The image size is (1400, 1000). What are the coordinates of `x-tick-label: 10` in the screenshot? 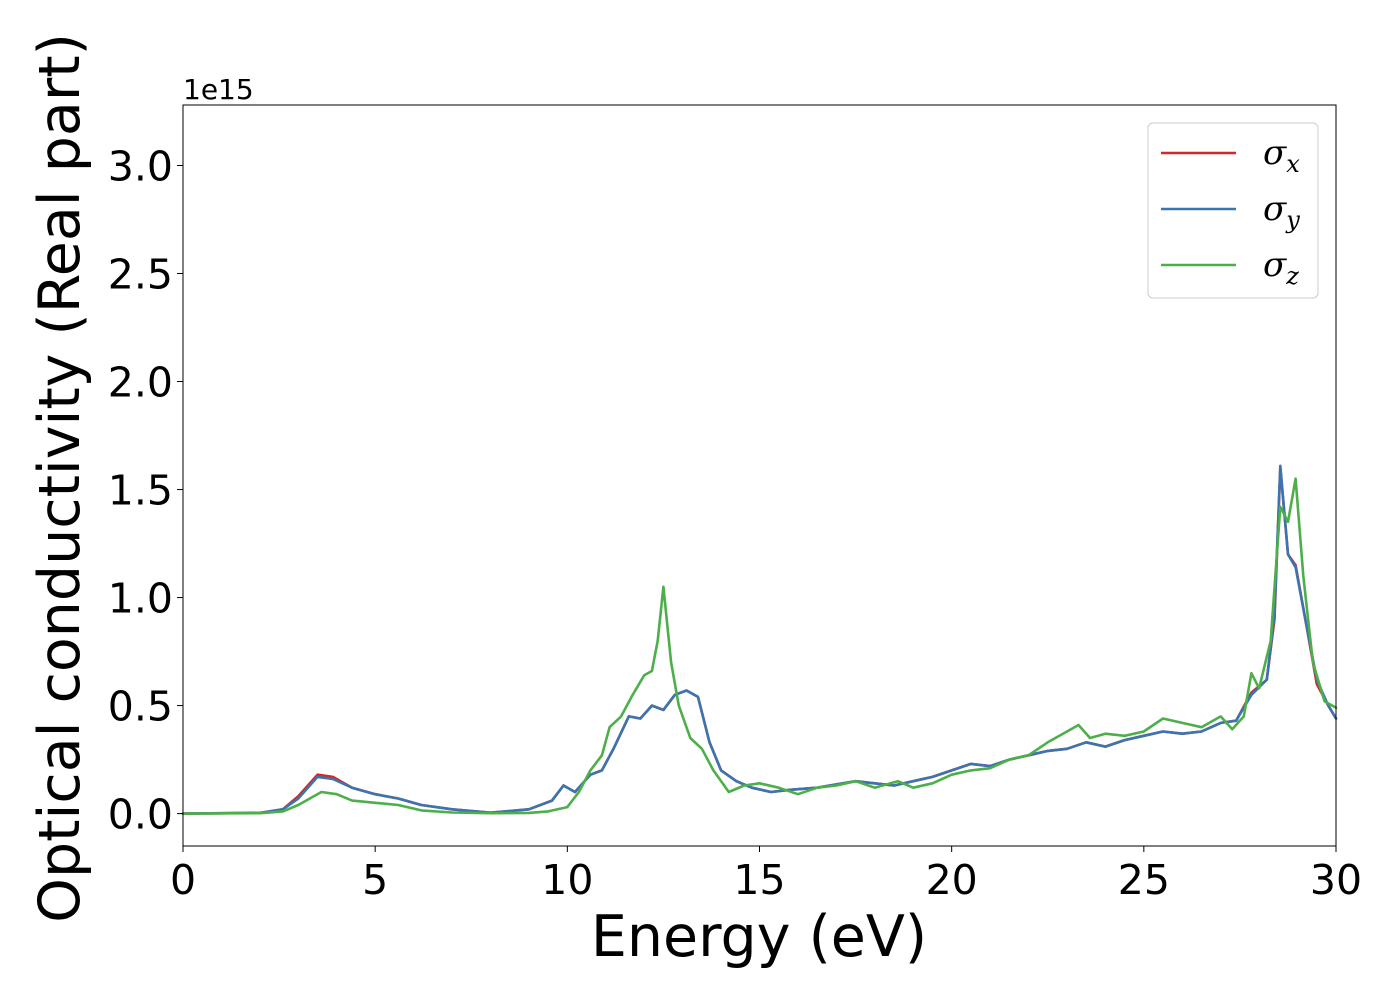 It's located at (567, 880).